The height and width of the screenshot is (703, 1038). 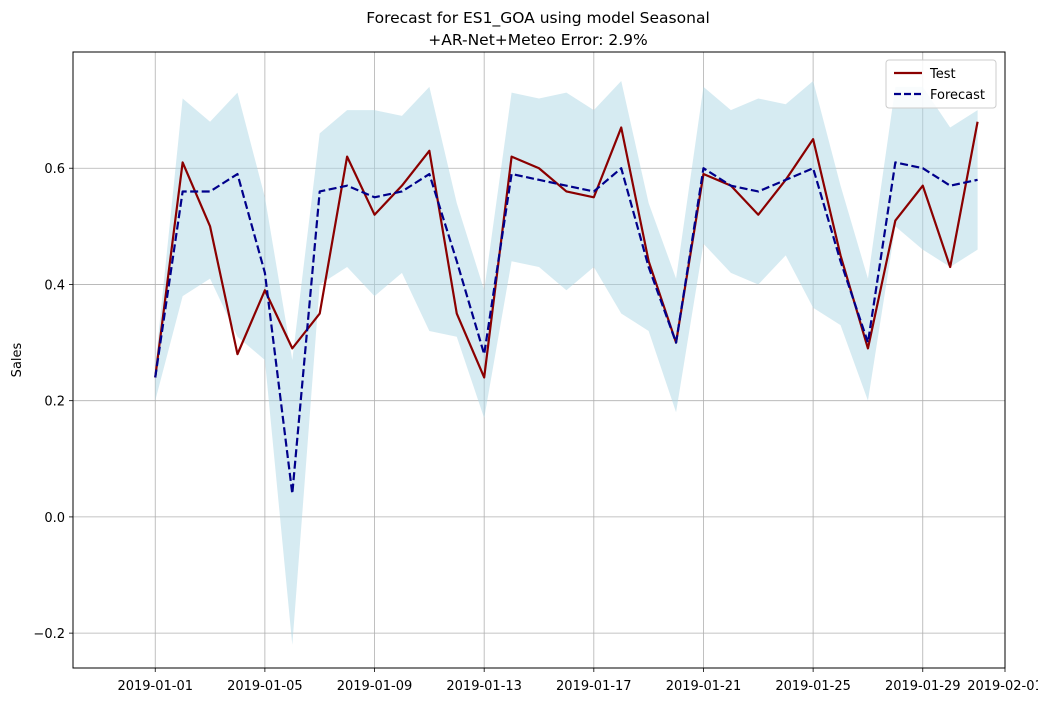 What do you see at coordinates (942, 74) in the screenshot?
I see `legend-label-test: Test` at bounding box center [942, 74].